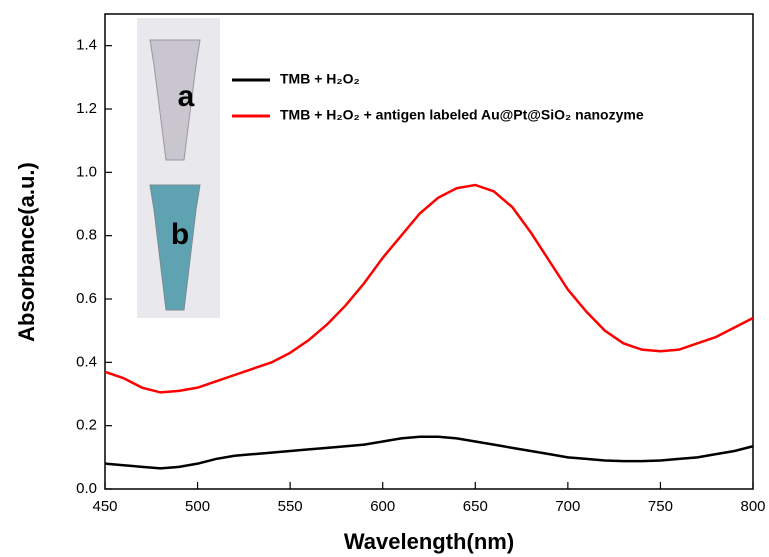 This screenshot has height=557, width=769. Describe the element at coordinates (86, 425) in the screenshot. I see `y-tick-label: 0.2` at that location.